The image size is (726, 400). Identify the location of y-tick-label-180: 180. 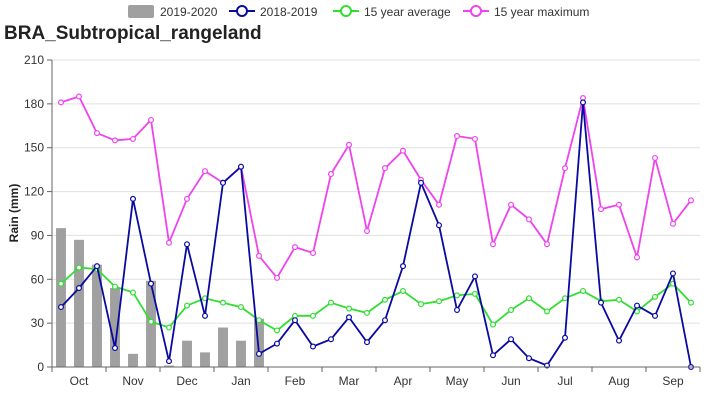
(34, 104).